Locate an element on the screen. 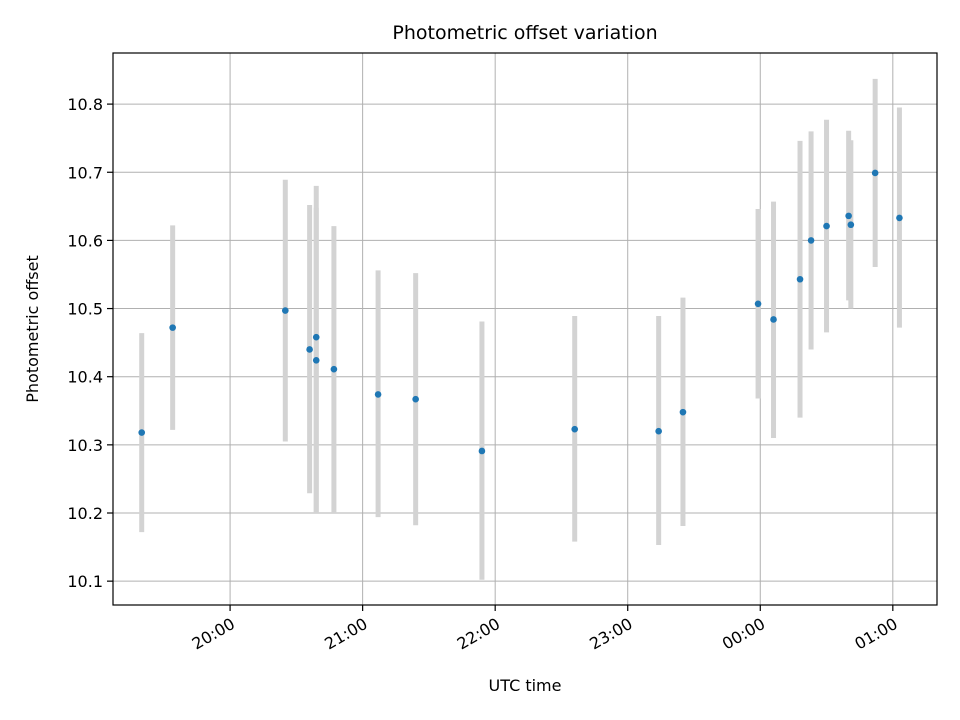 This screenshot has width=960, height=720. y-axis-label: Photometric offset is located at coordinates (32, 329).